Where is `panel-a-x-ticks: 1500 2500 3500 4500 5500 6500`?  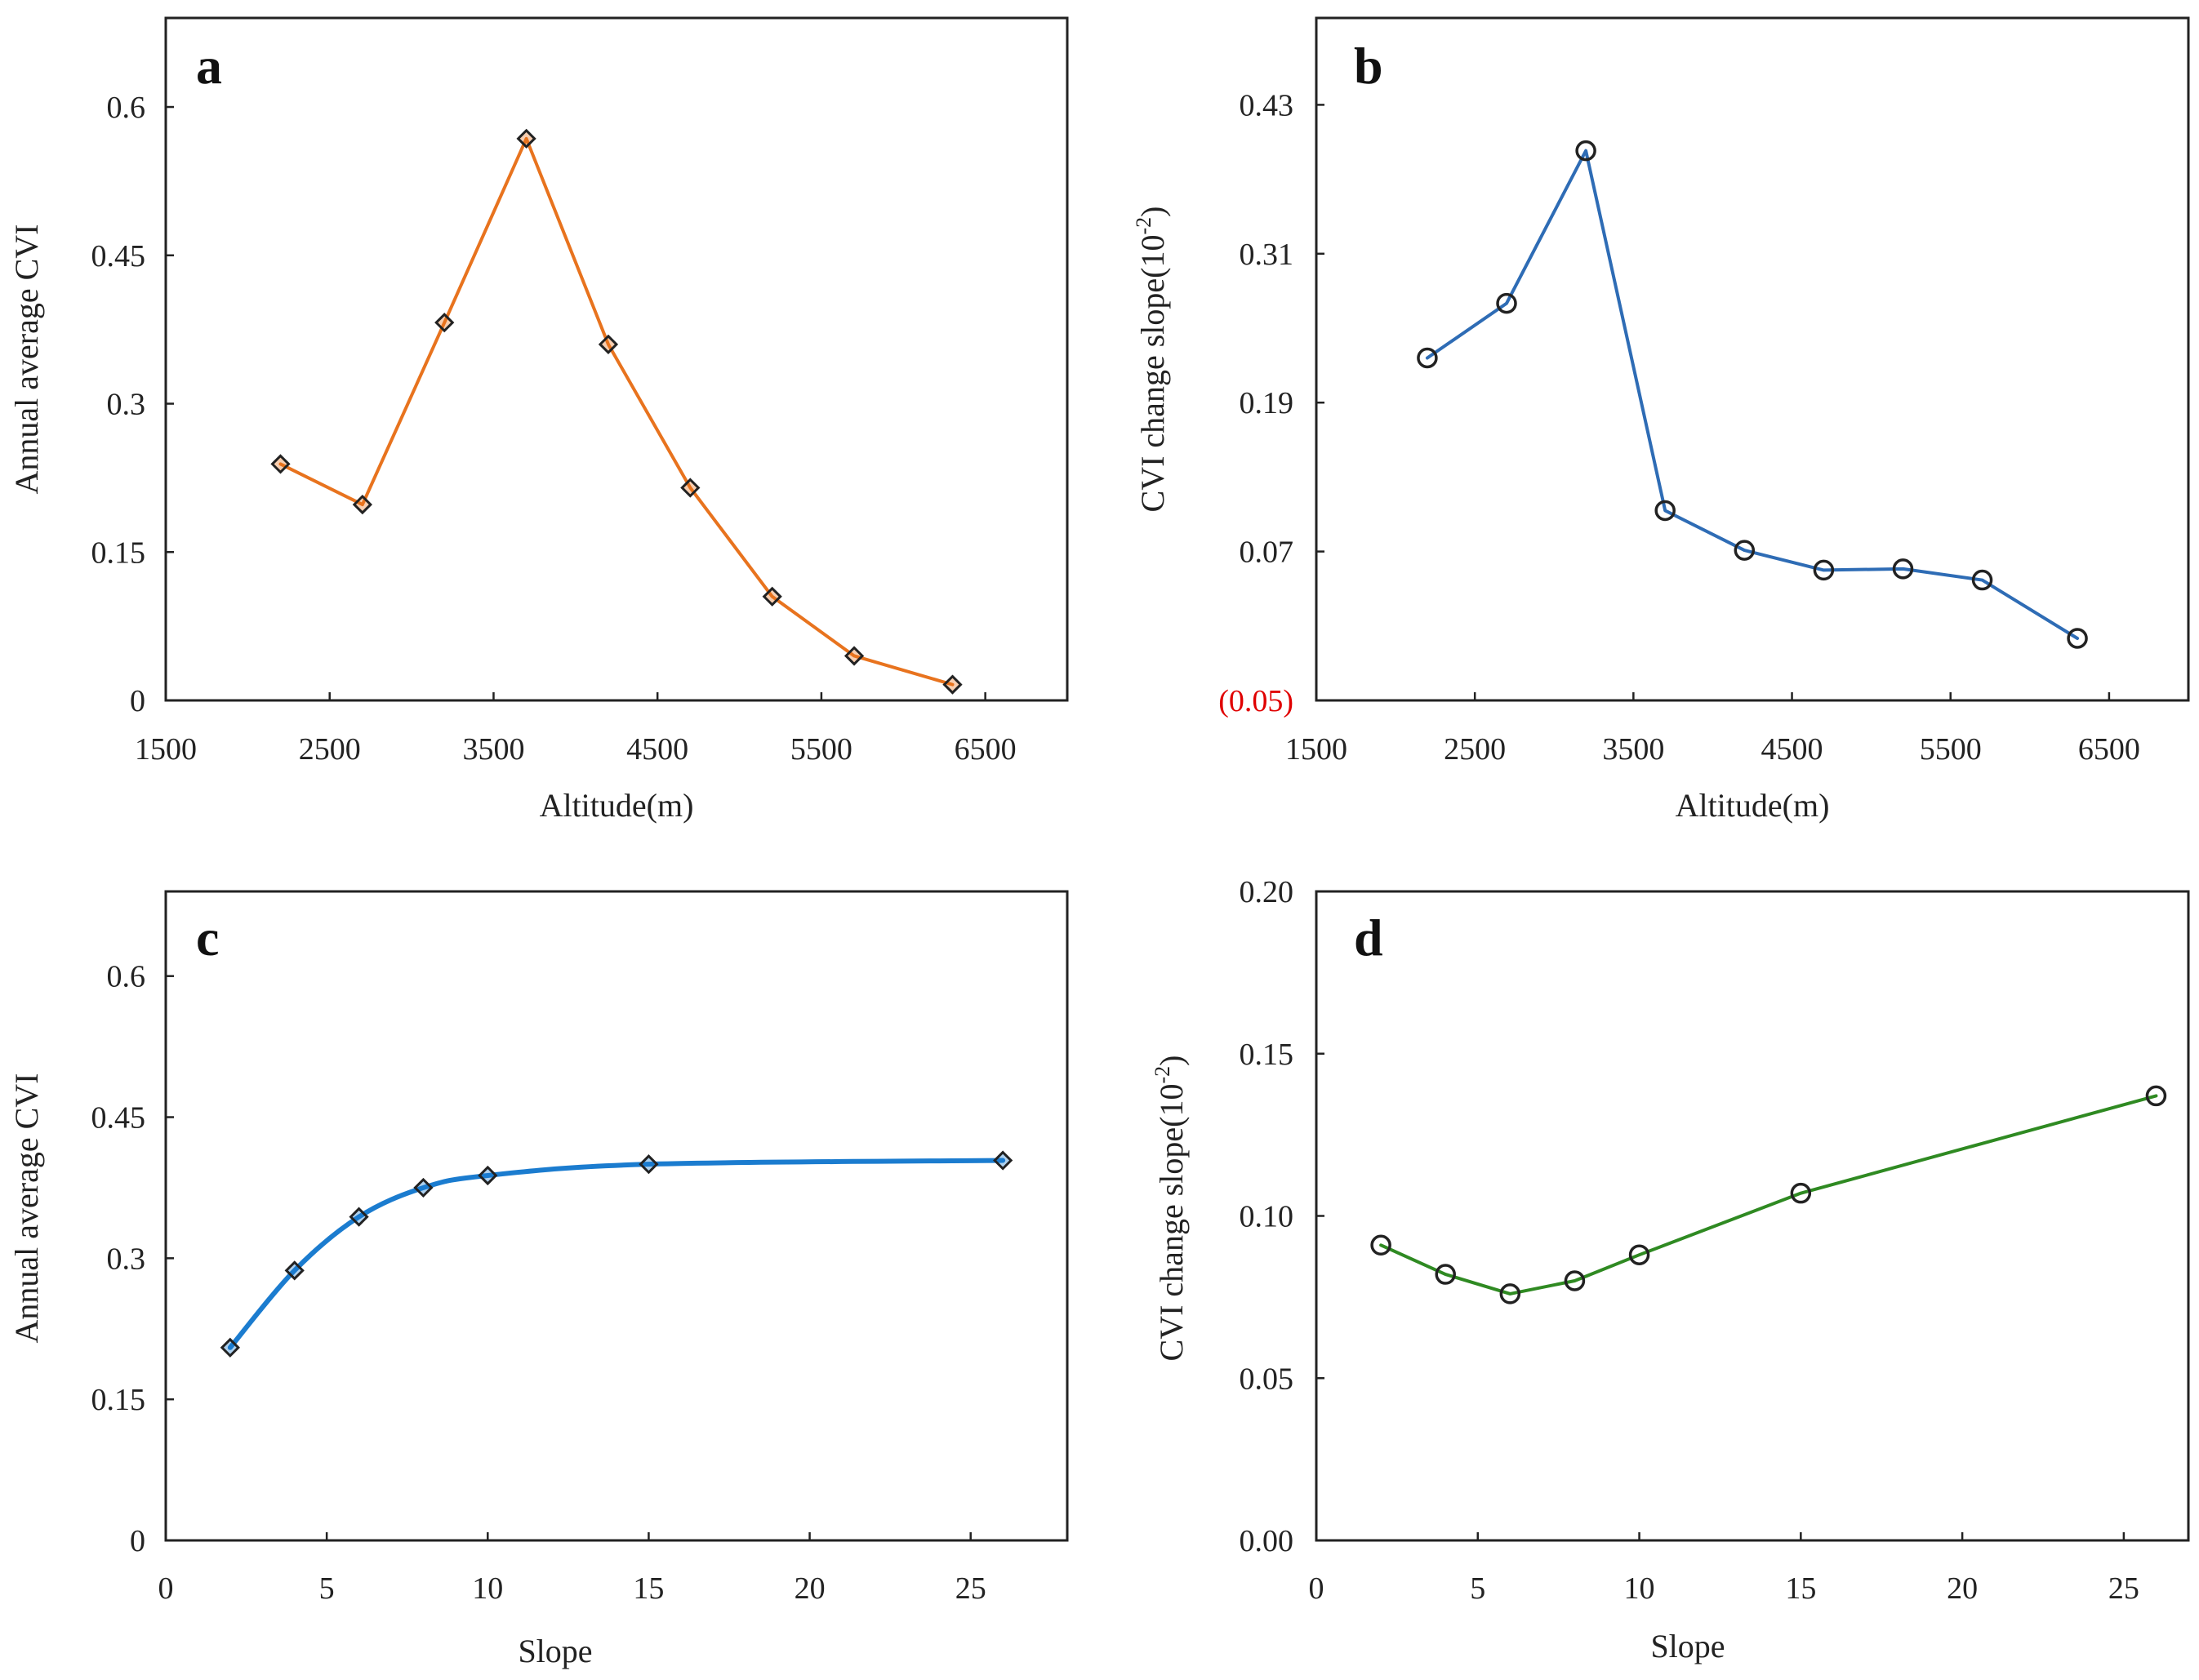
panel-a-x-ticks: 1500 2500 3500 4500 5500 6500 is located at coordinates (576, 729).